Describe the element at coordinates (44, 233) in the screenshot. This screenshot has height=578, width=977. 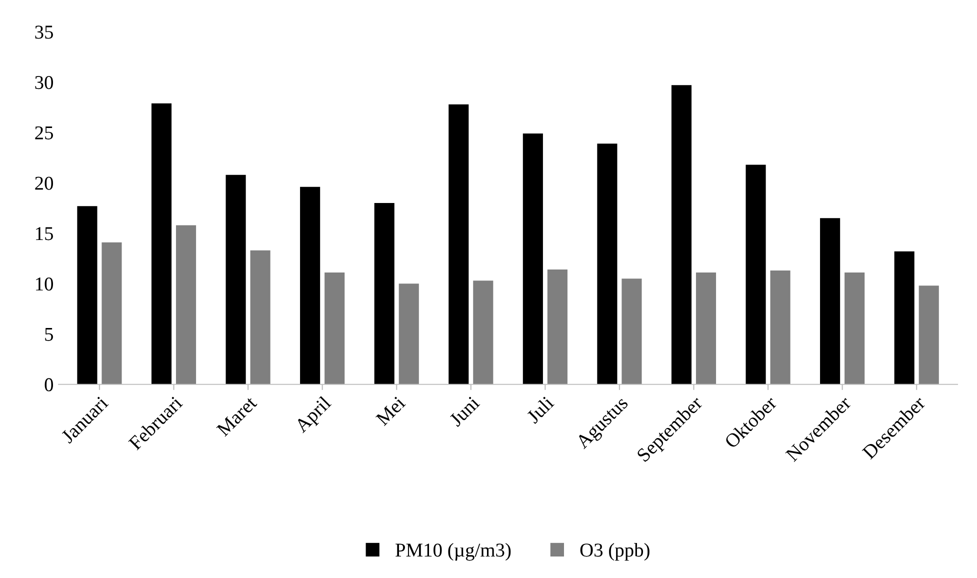
I see `y-tick-label: 15` at that location.